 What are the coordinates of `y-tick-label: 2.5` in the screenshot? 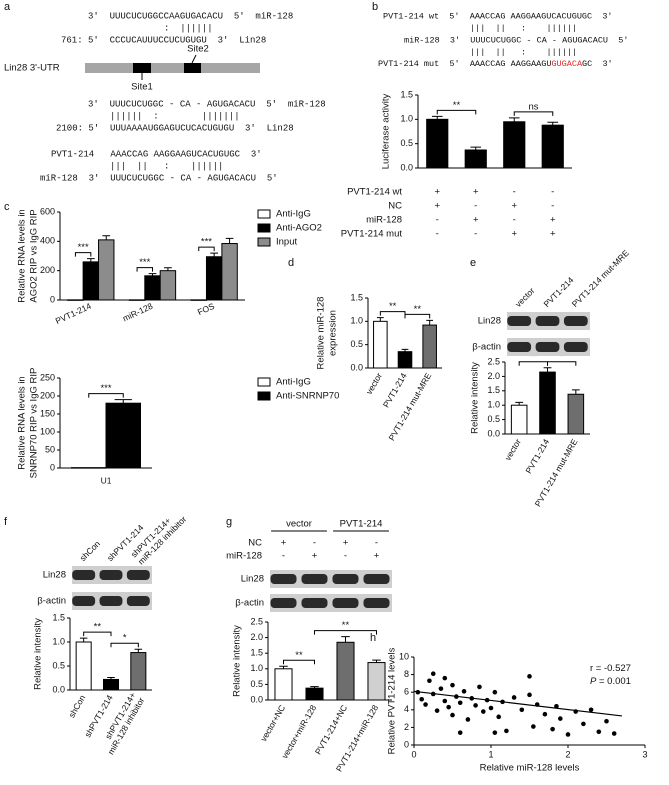 It's located at (493, 361).